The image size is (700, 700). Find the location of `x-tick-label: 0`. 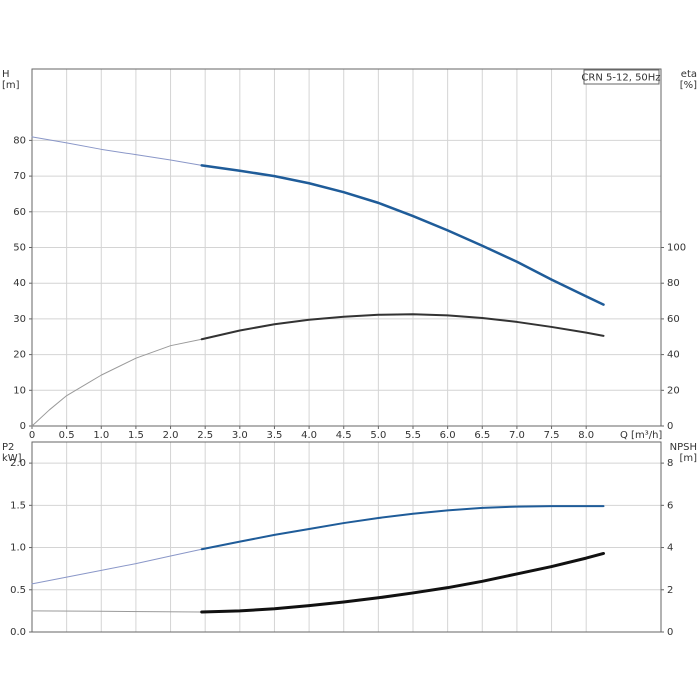

x-tick-label: 0 is located at coordinates (32, 435).